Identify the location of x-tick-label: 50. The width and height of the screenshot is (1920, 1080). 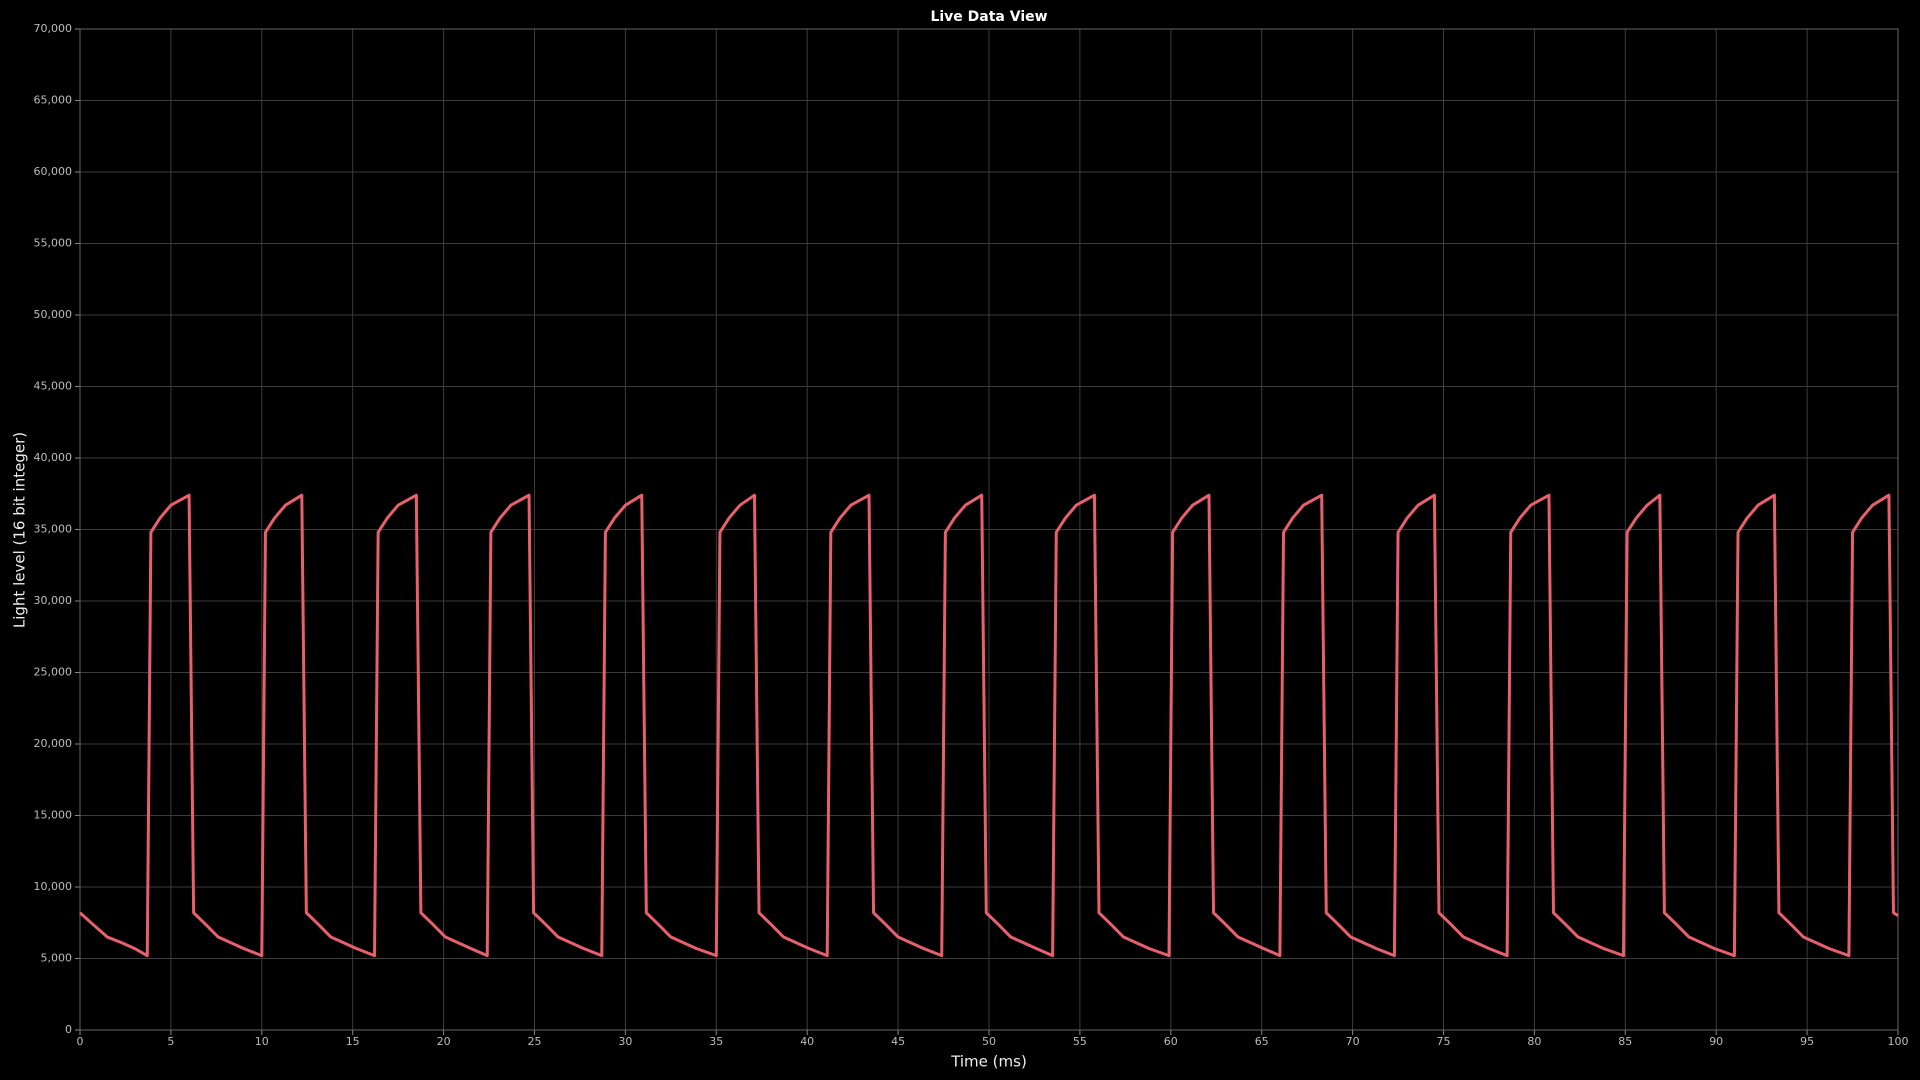
(989, 1041).